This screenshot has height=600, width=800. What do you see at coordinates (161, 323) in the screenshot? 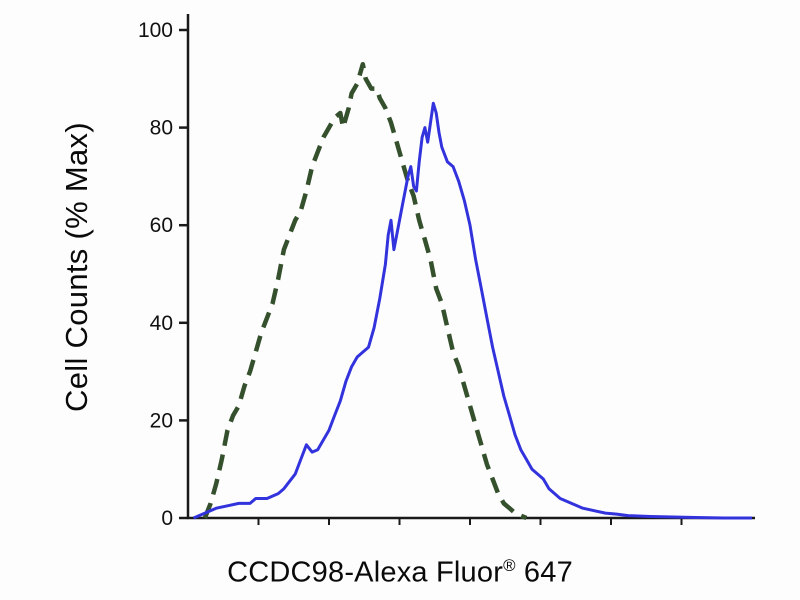
I see `y-tick-label: 40` at bounding box center [161, 323].